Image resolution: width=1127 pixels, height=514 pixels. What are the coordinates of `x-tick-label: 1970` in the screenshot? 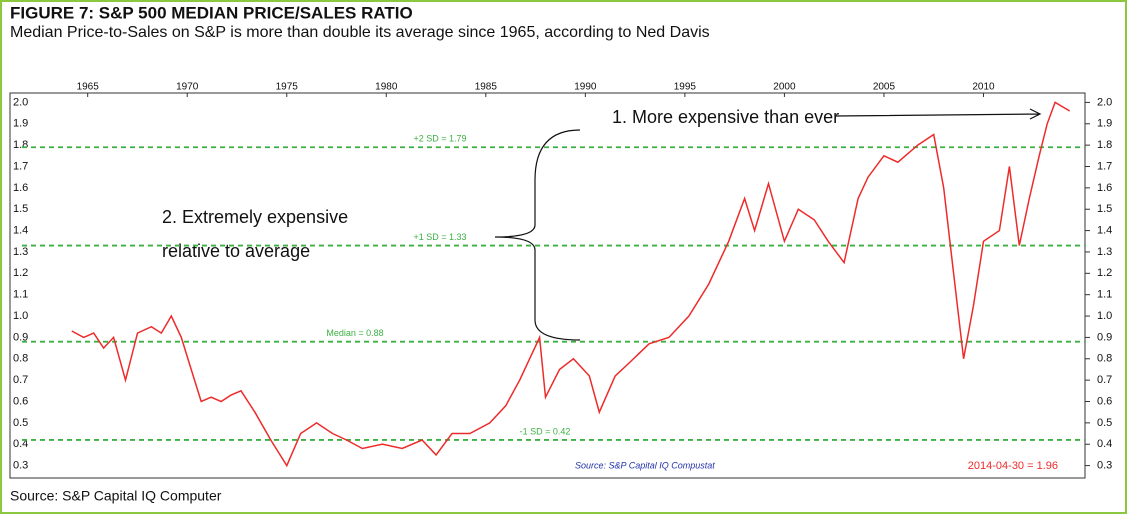 It's located at (187, 87).